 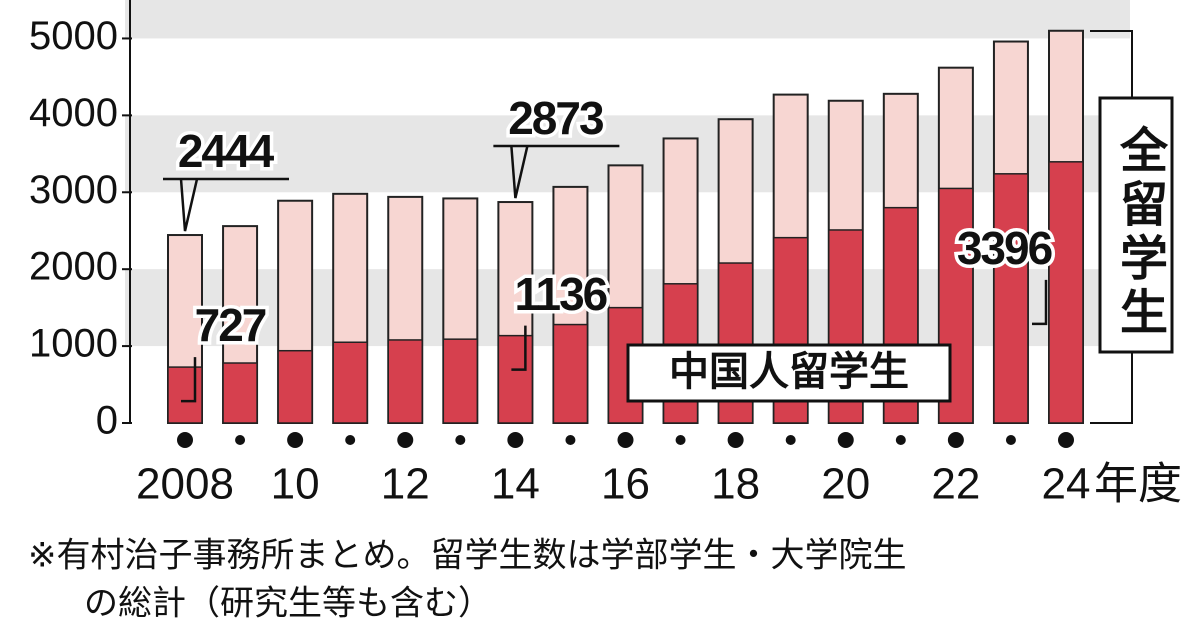 What do you see at coordinates (467, 556) in the screenshot?
I see `footnote: ※有村治子事務所まとめ。留学生数は学部学生・大学院生` at bounding box center [467, 556].